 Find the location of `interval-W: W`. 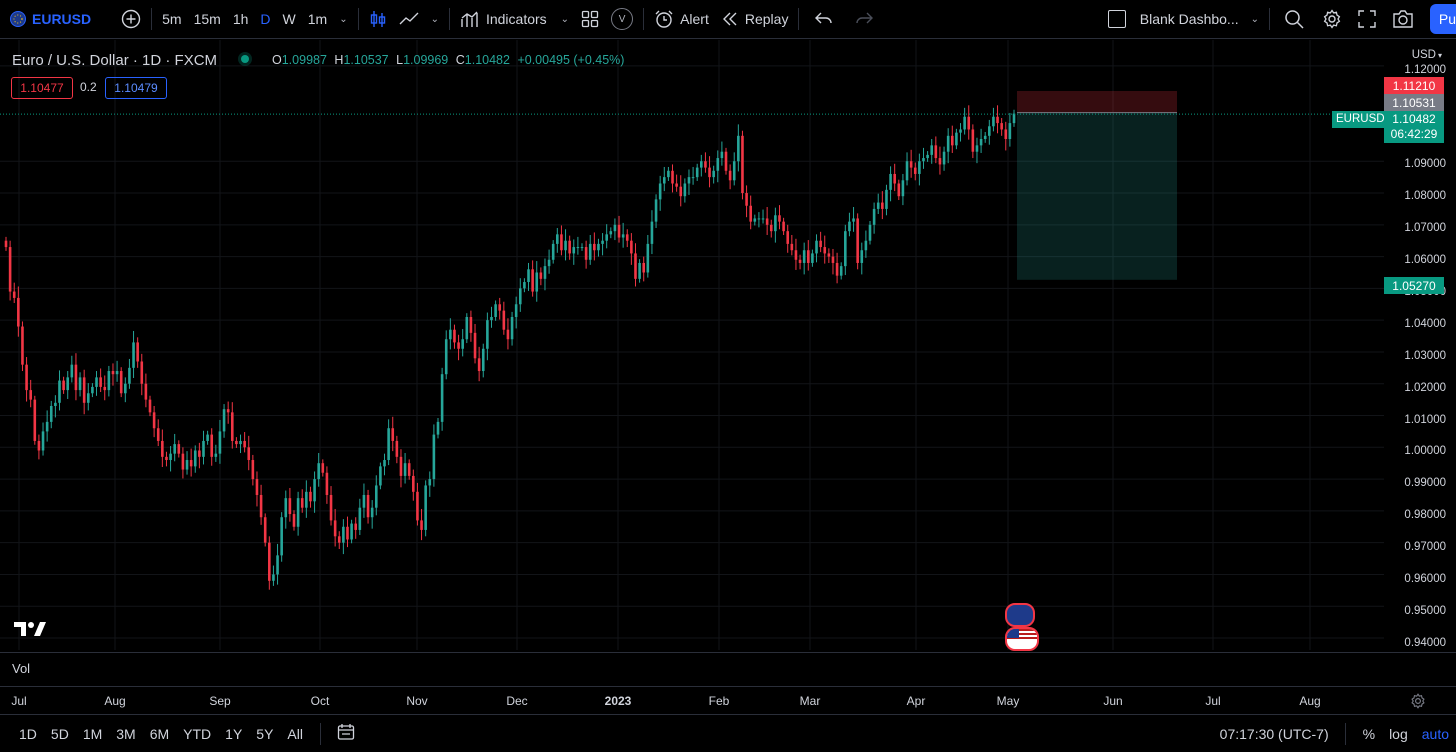

interval-W: W is located at coordinates (289, 19).